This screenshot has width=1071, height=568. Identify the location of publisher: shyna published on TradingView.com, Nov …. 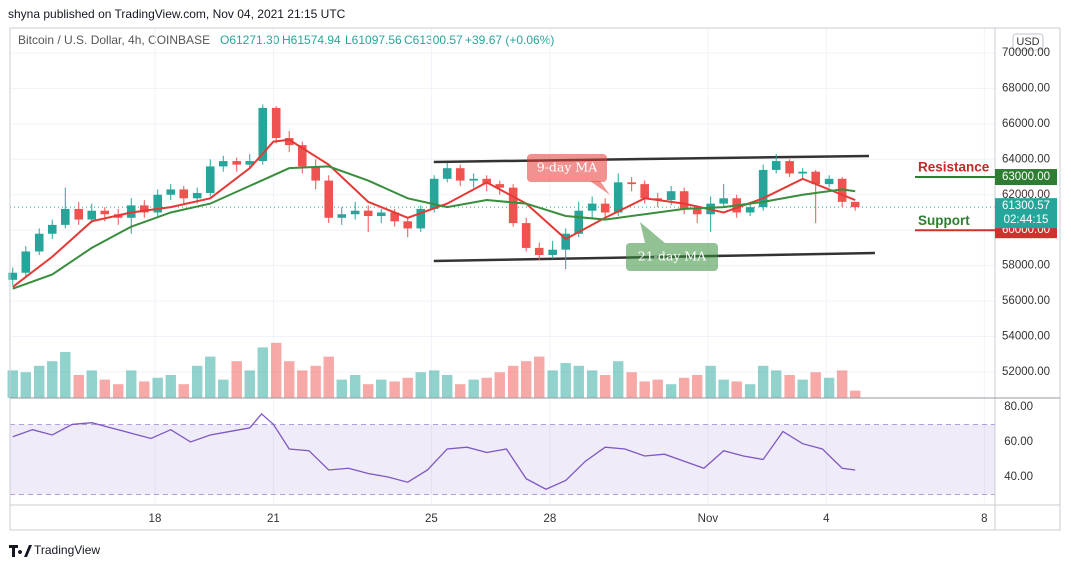
(177, 14).